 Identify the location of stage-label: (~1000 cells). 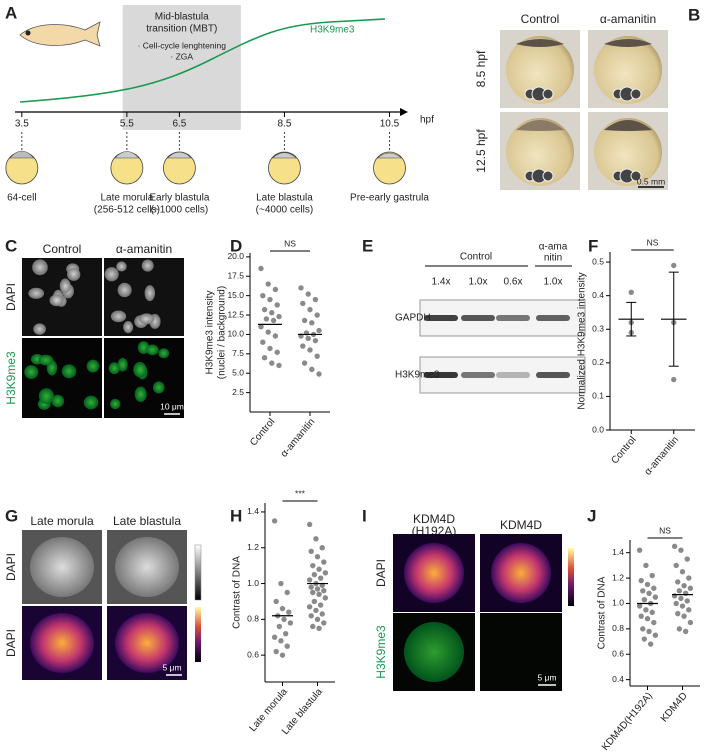
(180, 210).